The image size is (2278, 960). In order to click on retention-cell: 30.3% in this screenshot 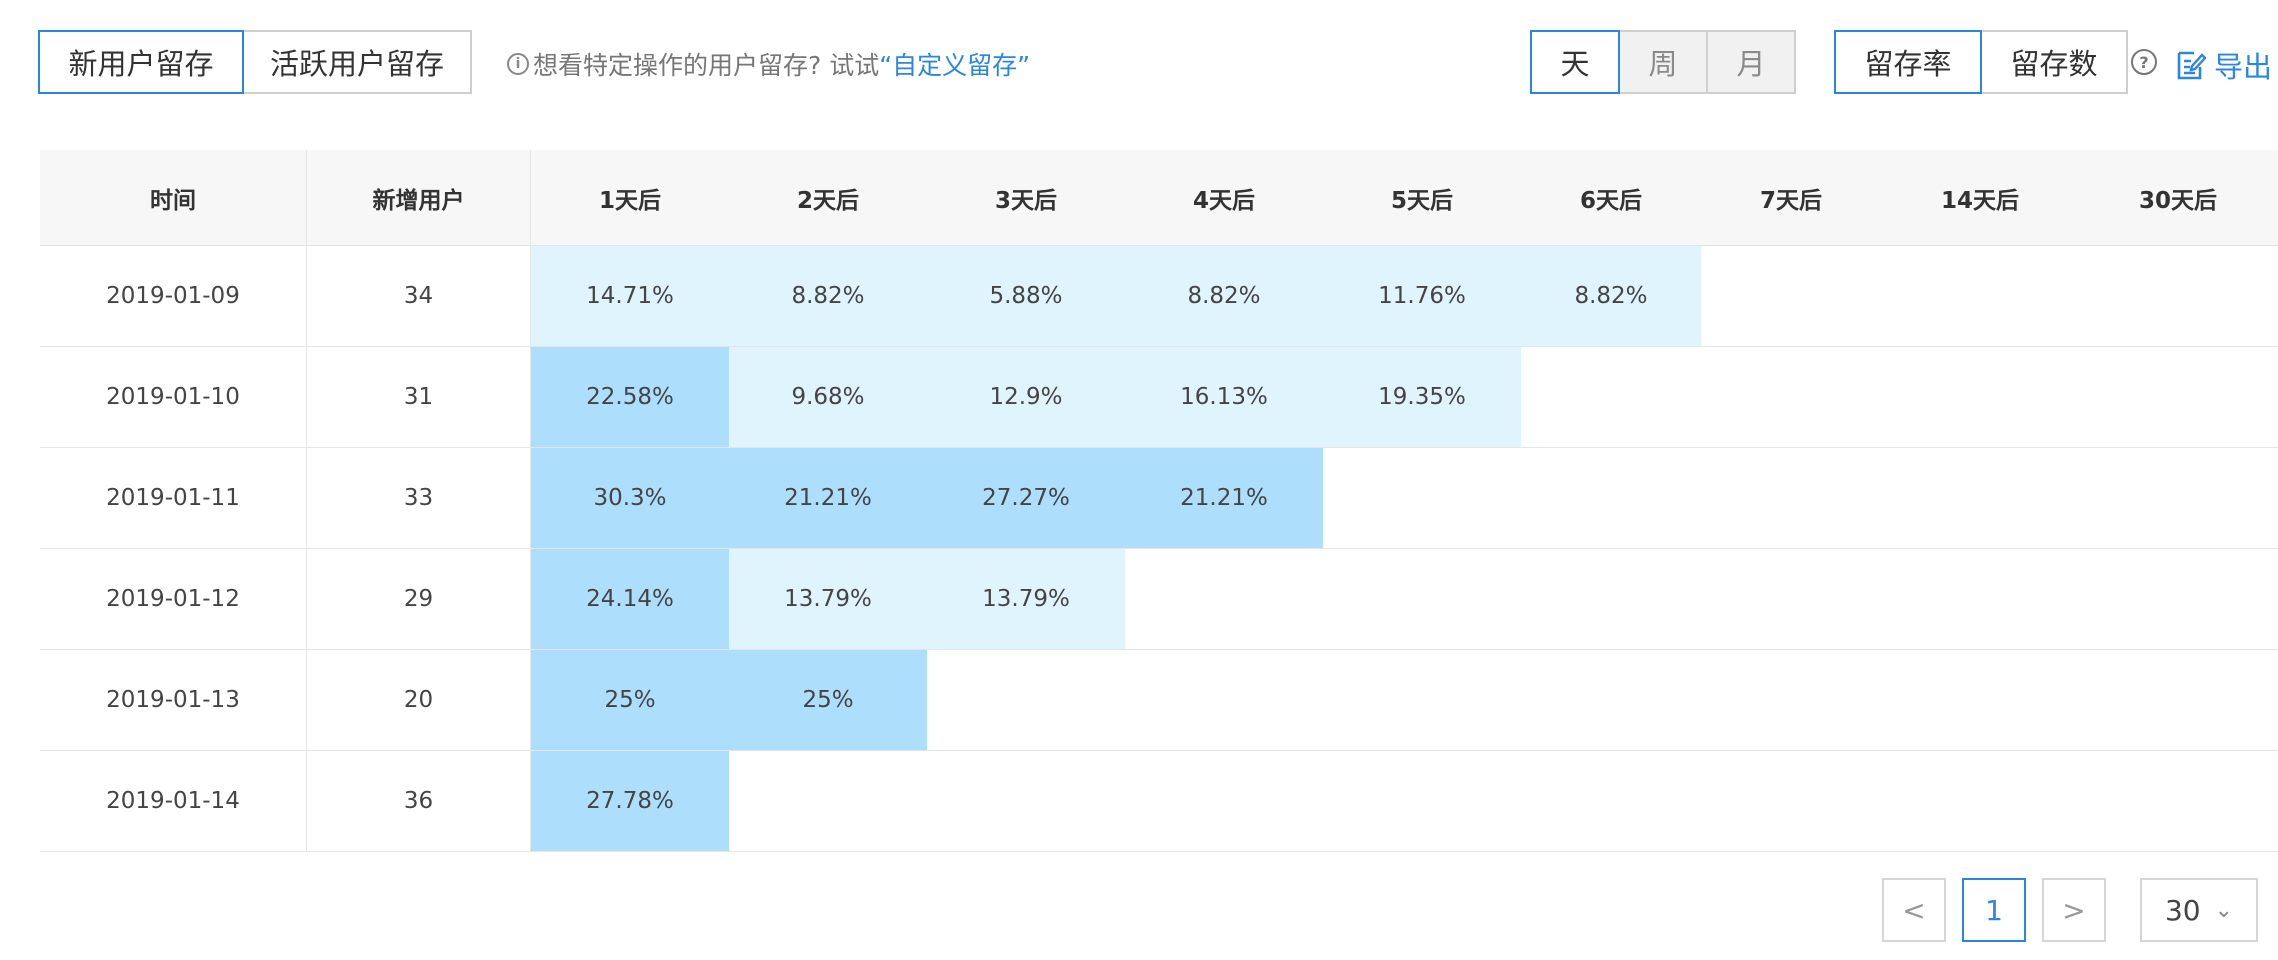, I will do `click(630, 498)`.